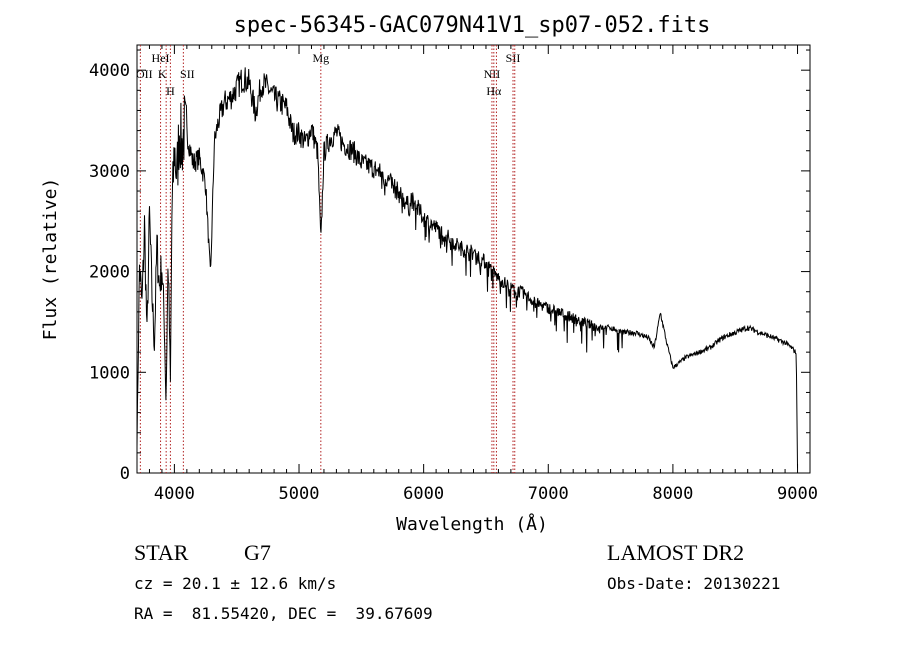 This screenshot has height=649, width=900. I want to click on x-axis-label: Wavelength (Å), so click(472, 524).